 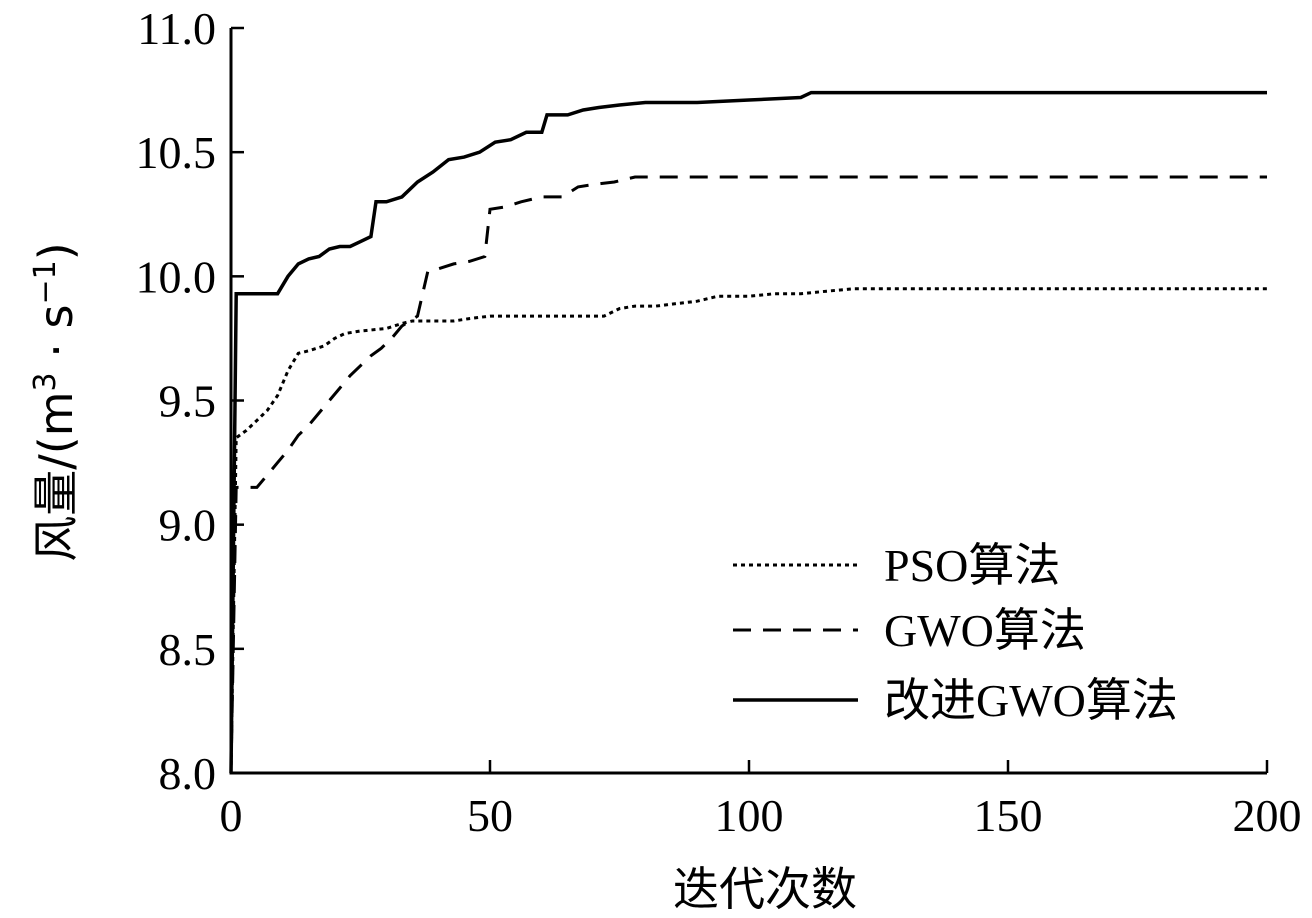 I want to click on x-tick-label: 150, so click(x=1008, y=815).